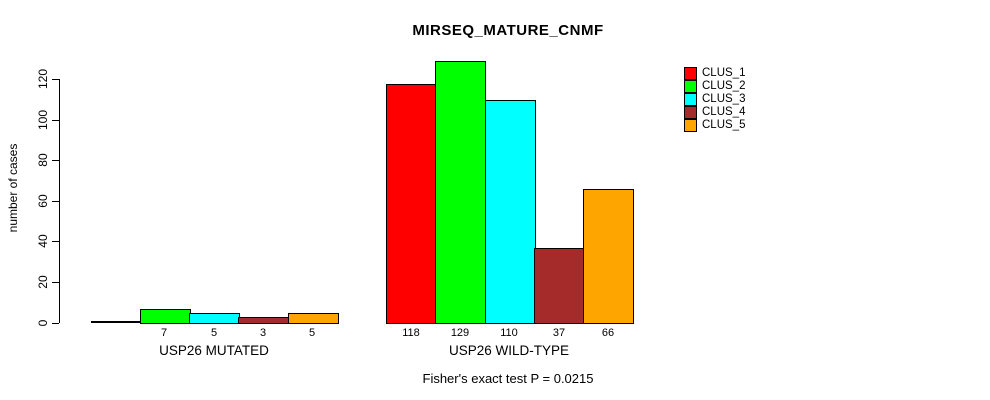 This screenshot has width=990, height=400. What do you see at coordinates (559, 333) in the screenshot?
I see `bar-value-label: 37` at bounding box center [559, 333].